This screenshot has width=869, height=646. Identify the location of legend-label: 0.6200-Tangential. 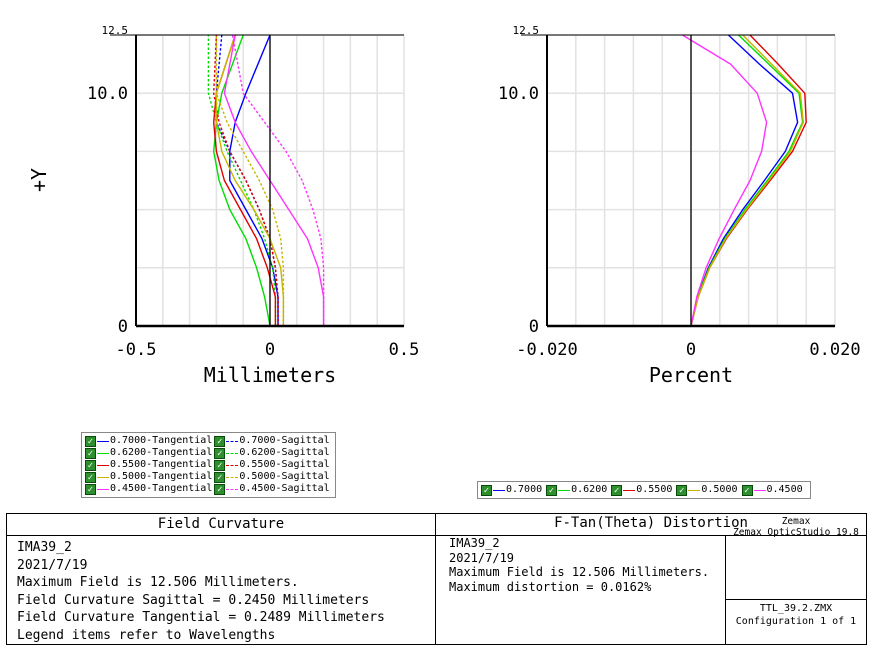
(161, 452).